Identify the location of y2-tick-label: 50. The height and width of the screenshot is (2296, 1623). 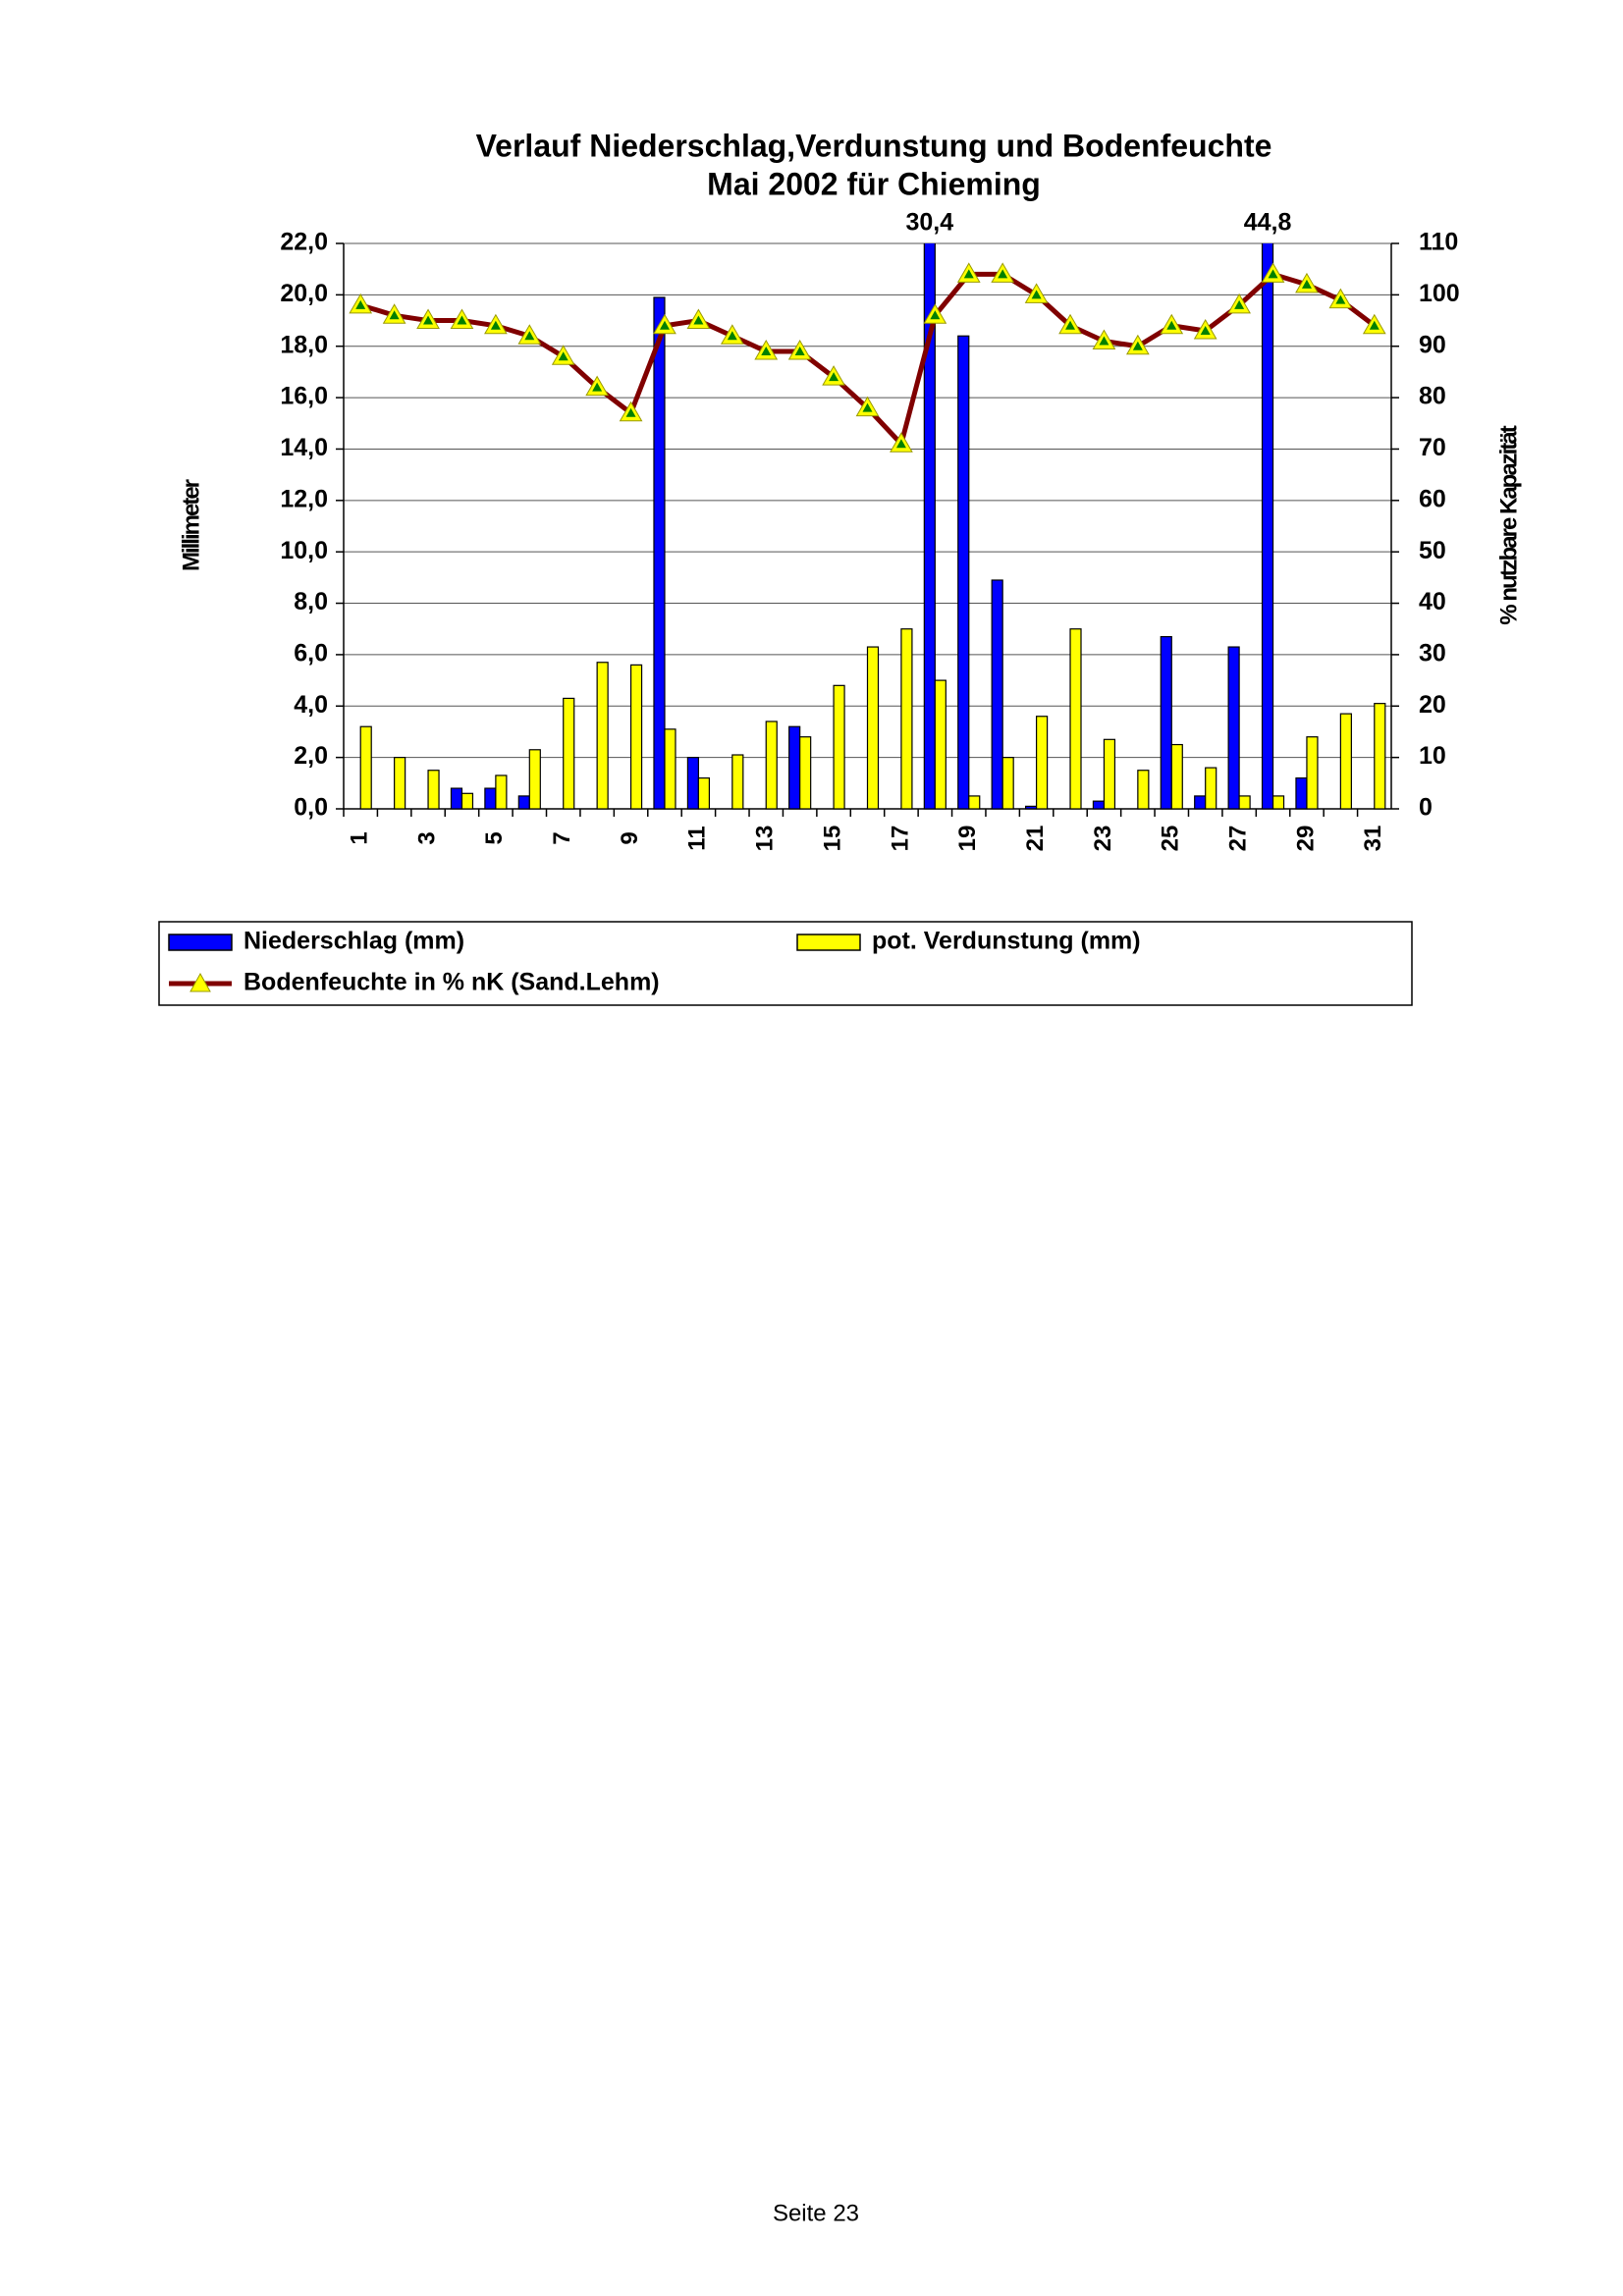
(1432, 550).